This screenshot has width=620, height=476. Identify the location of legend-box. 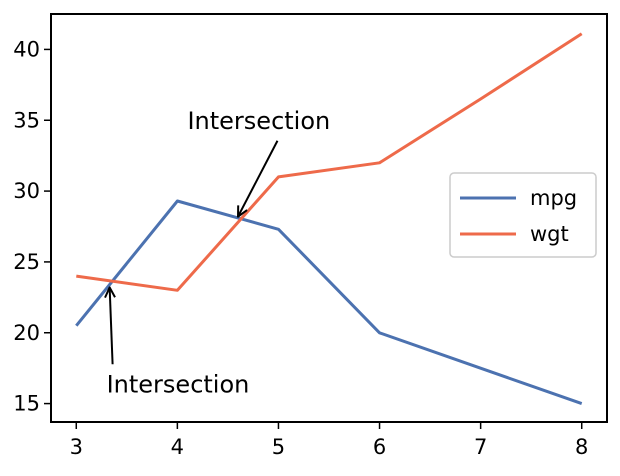
(523, 215).